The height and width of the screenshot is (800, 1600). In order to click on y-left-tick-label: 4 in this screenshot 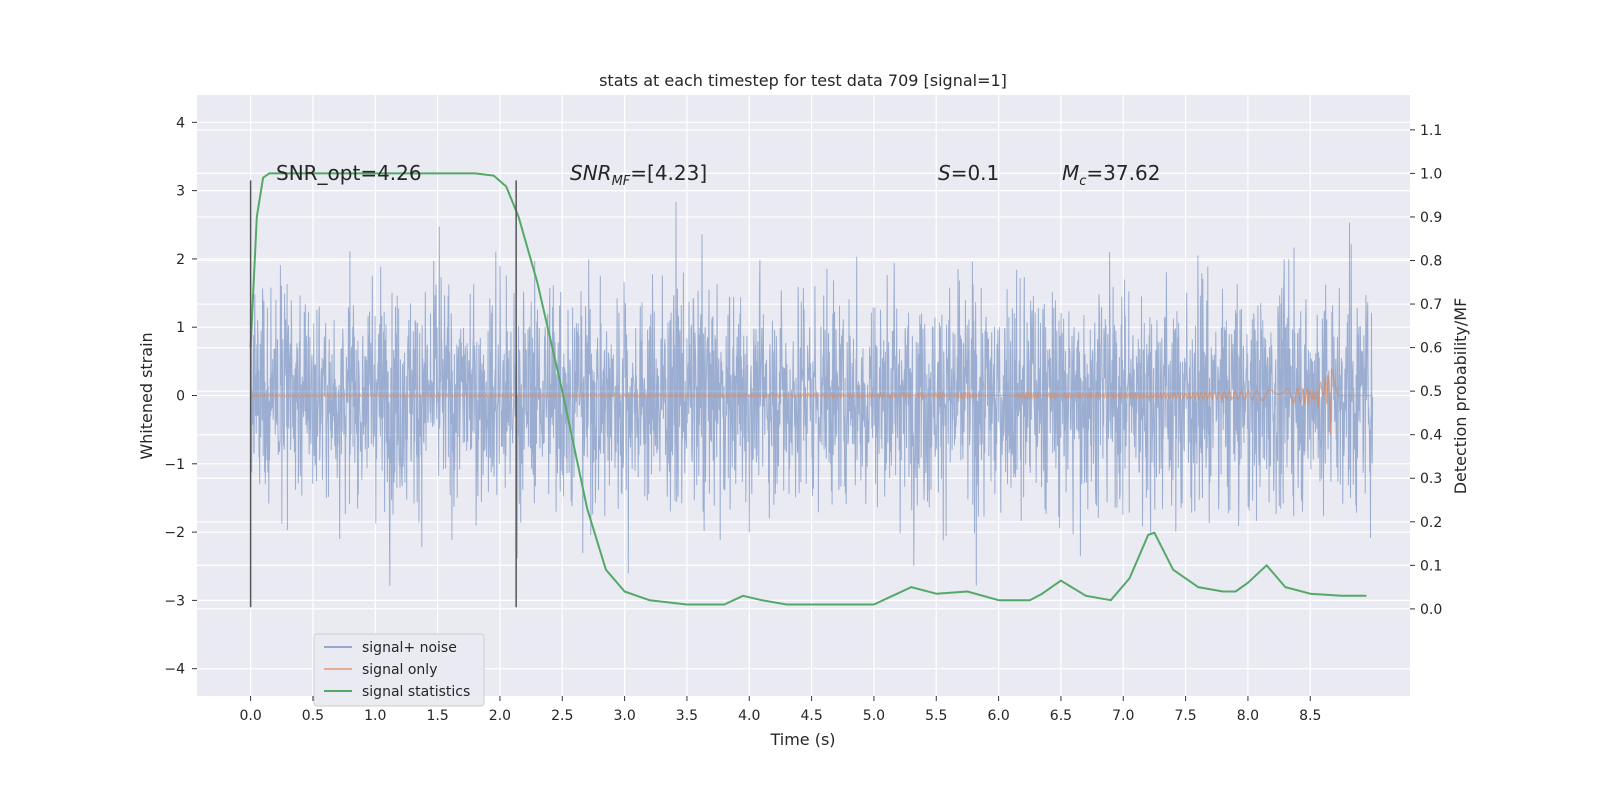, I will do `click(180, 123)`.